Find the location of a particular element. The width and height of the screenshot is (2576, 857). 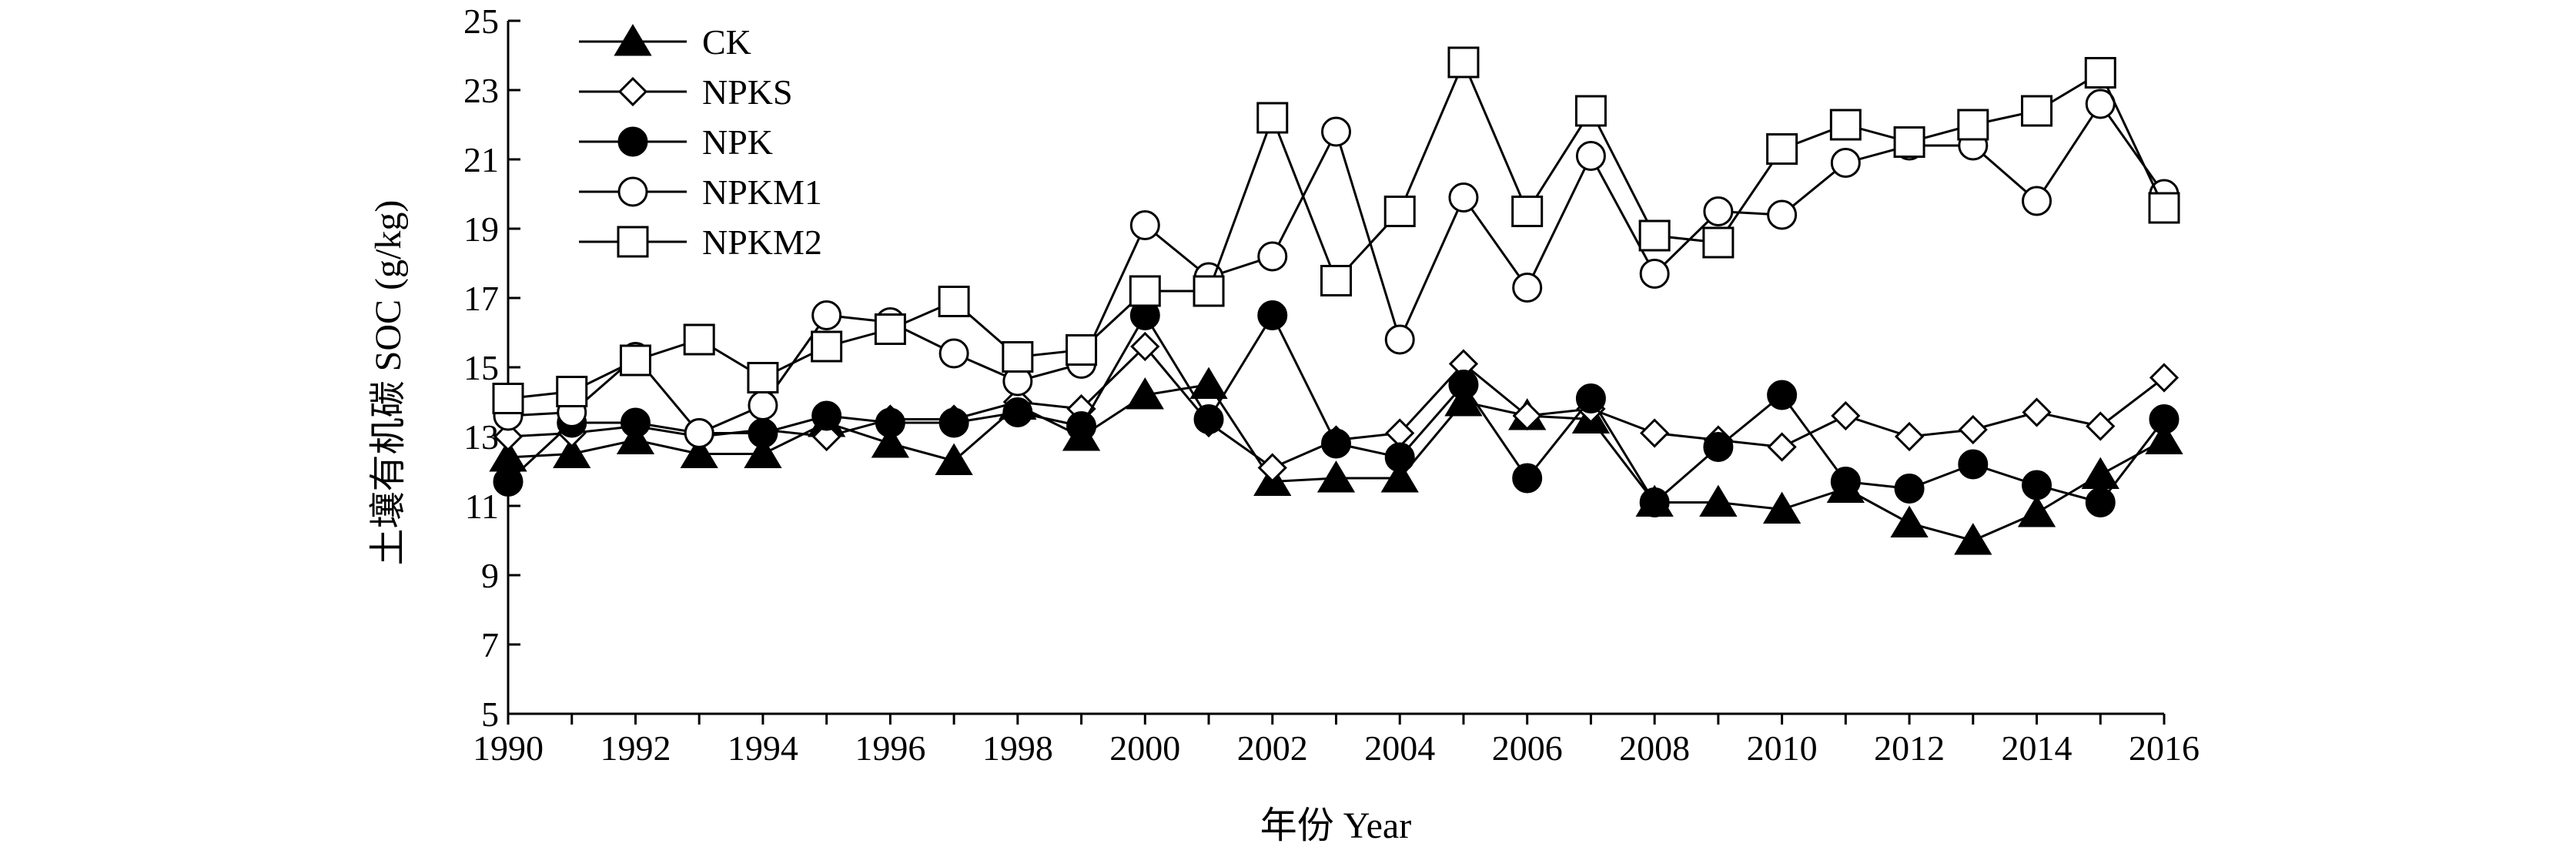

x-tick-label: 1998 is located at coordinates (1018, 748).